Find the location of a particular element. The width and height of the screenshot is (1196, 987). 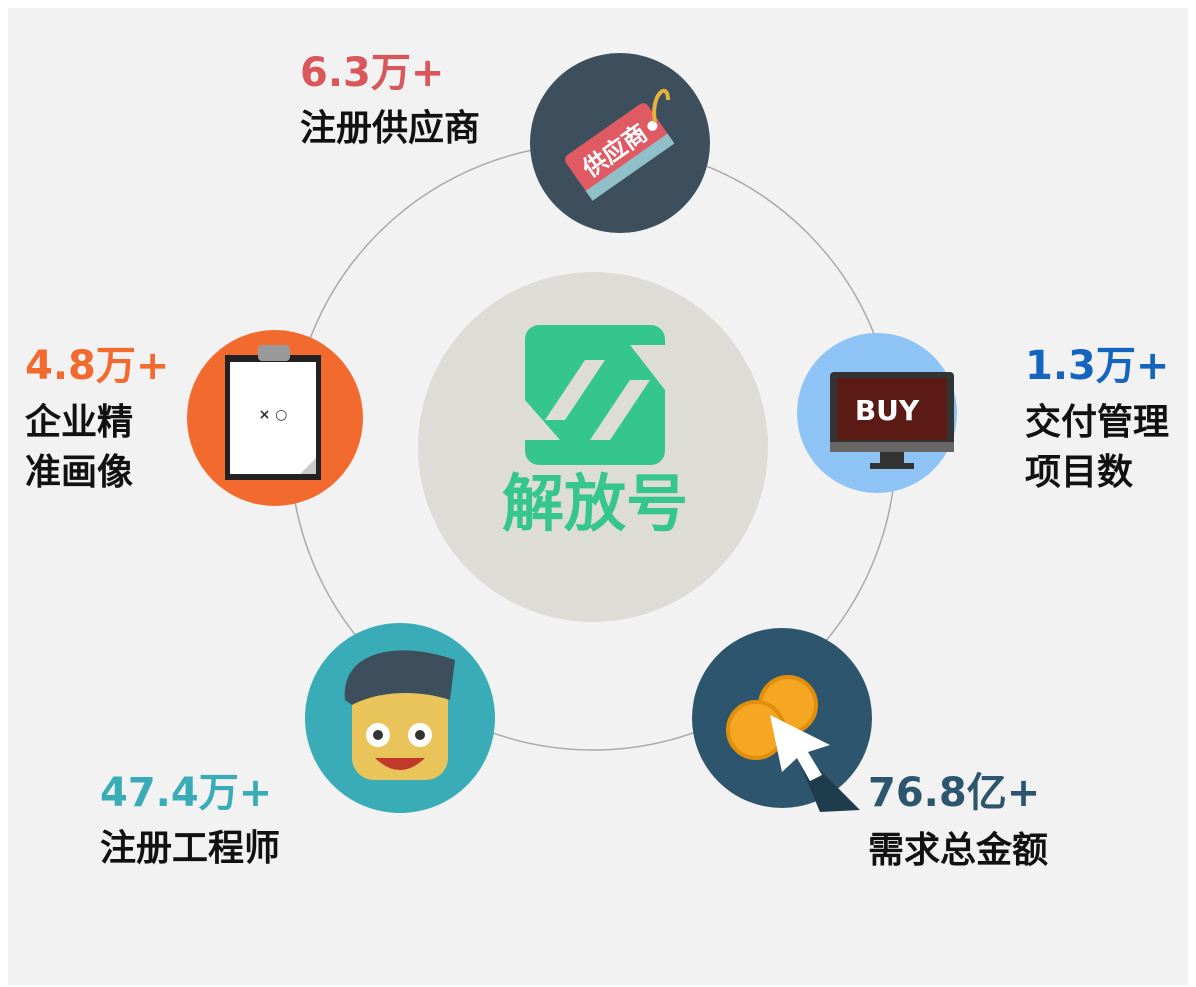

stat-value: 47.4万+ is located at coordinates (186, 793).